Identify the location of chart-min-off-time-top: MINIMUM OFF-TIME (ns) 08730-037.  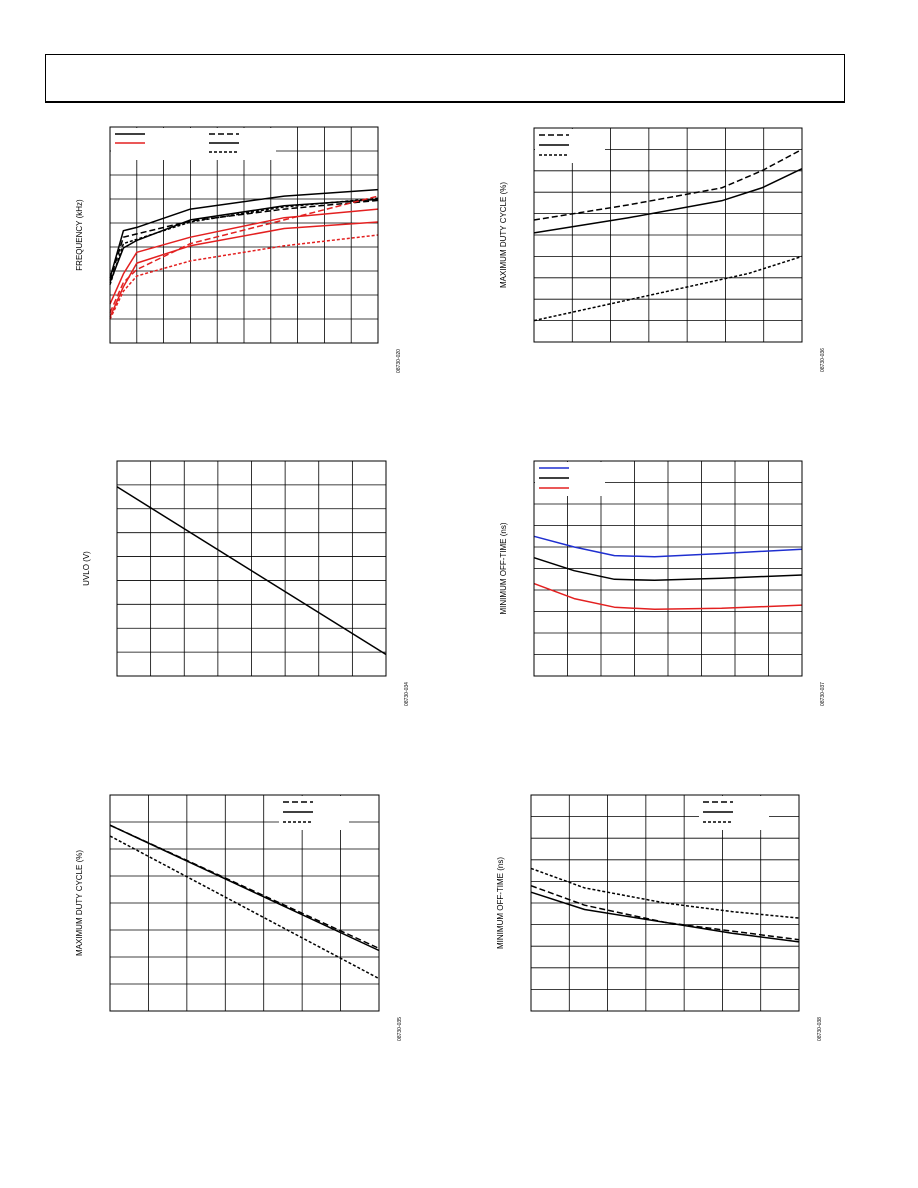
(662, 583).